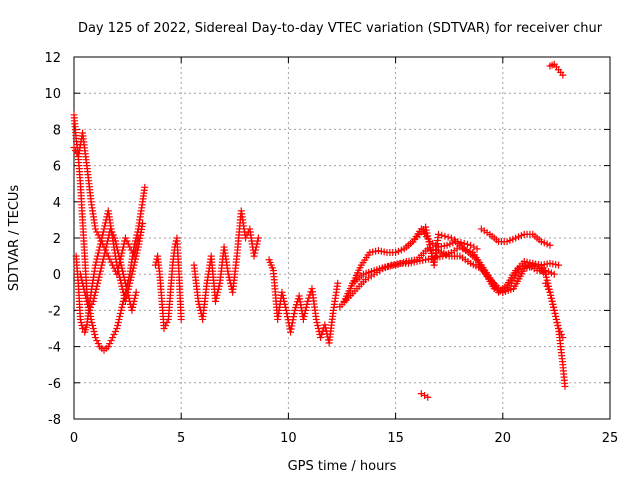 This screenshot has height=480, width=640. What do you see at coordinates (556, 69) in the screenshot?
I see `series-trace-o` at bounding box center [556, 69].